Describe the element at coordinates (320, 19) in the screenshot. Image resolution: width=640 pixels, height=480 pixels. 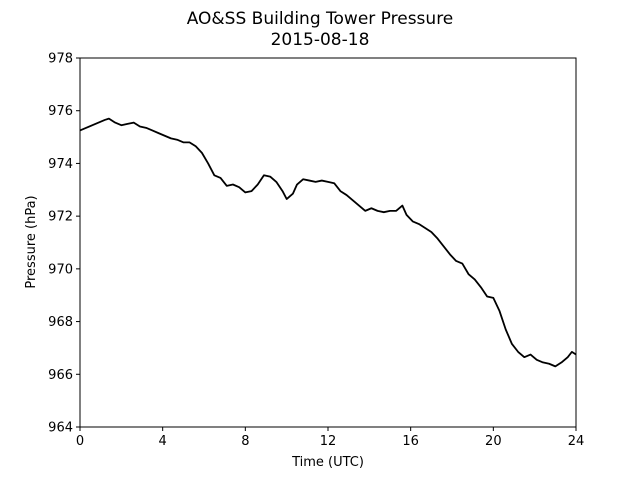
I see `chart-title: AO&SS Building Tower Pressure` at that location.